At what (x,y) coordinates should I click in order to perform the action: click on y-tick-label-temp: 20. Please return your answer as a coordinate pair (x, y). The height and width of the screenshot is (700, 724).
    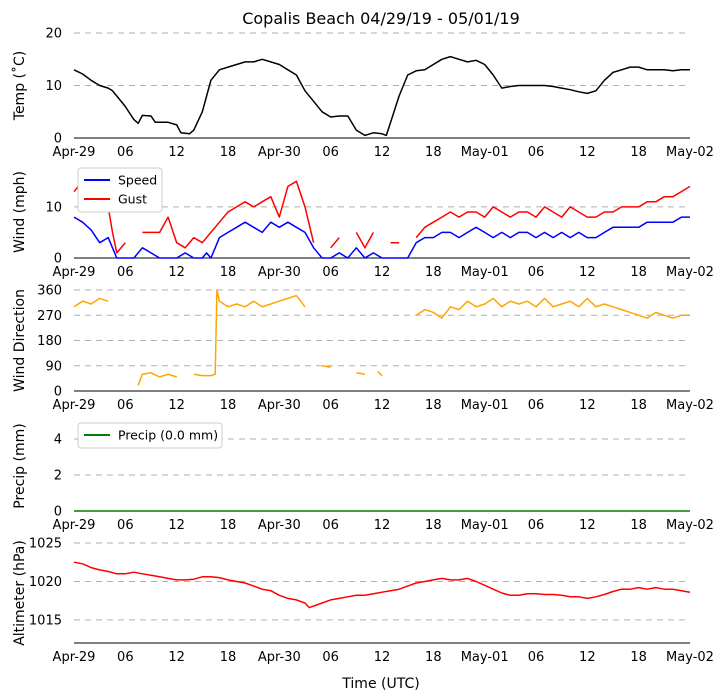
    Looking at the image, I should click on (53, 34).